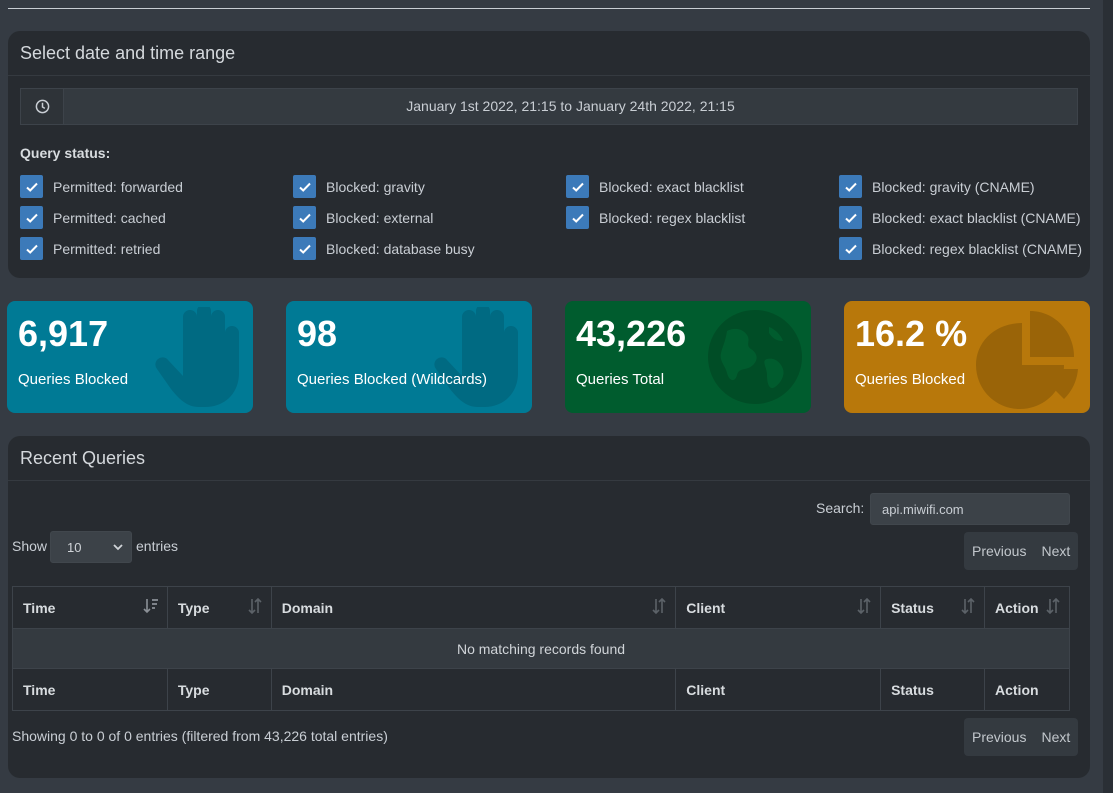 The width and height of the screenshot is (1113, 793). Describe the element at coordinates (549, 53) in the screenshot. I see `date-range-title: Select date and time range` at that location.